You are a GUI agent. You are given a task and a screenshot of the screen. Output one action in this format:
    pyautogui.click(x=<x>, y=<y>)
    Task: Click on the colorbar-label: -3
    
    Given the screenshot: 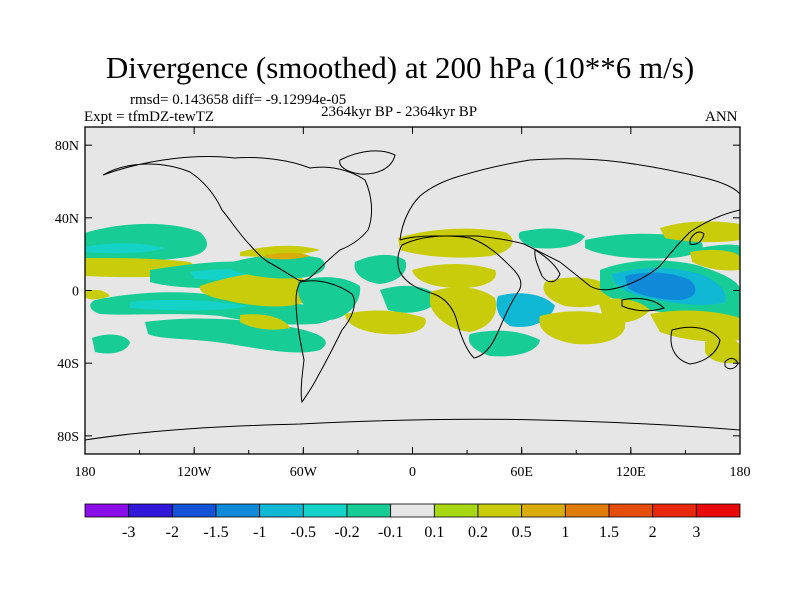 What is the action you would take?
    pyautogui.click(x=128, y=532)
    